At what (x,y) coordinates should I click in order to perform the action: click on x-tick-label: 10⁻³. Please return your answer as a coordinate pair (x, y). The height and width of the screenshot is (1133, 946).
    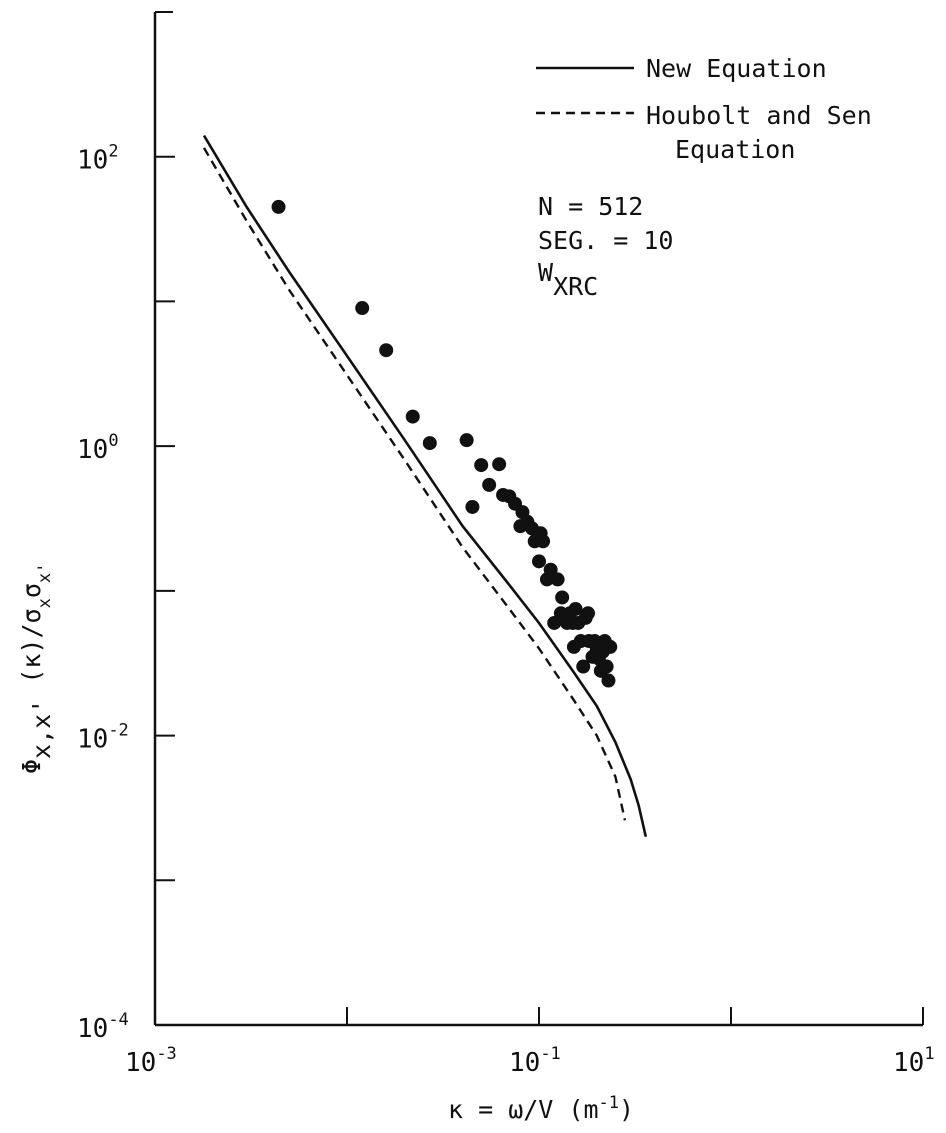
    Looking at the image, I should click on (151, 1061).